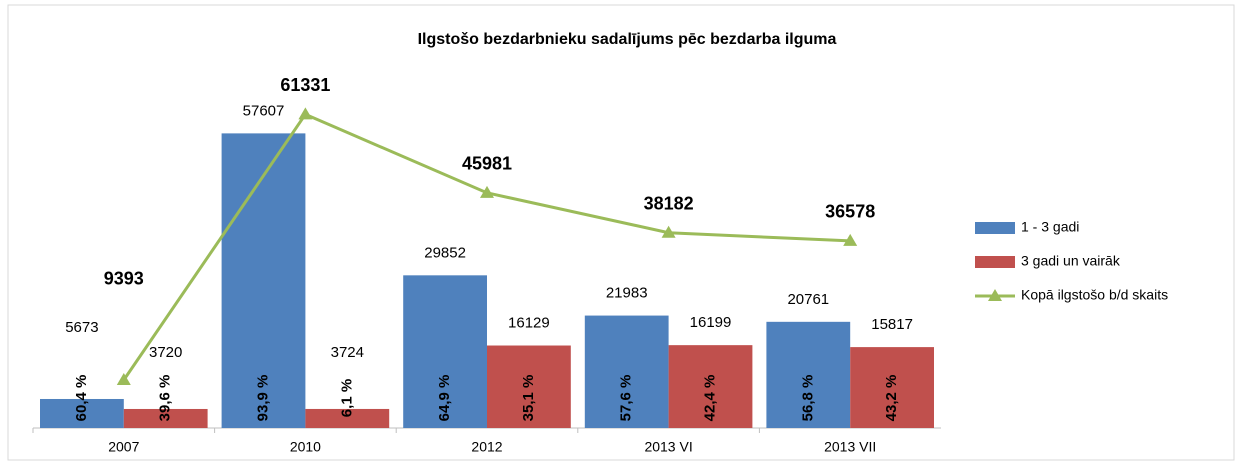 The width and height of the screenshot is (1238, 466). Describe the element at coordinates (123, 447) in the screenshot. I see `x-tick-label: 2007` at that location.